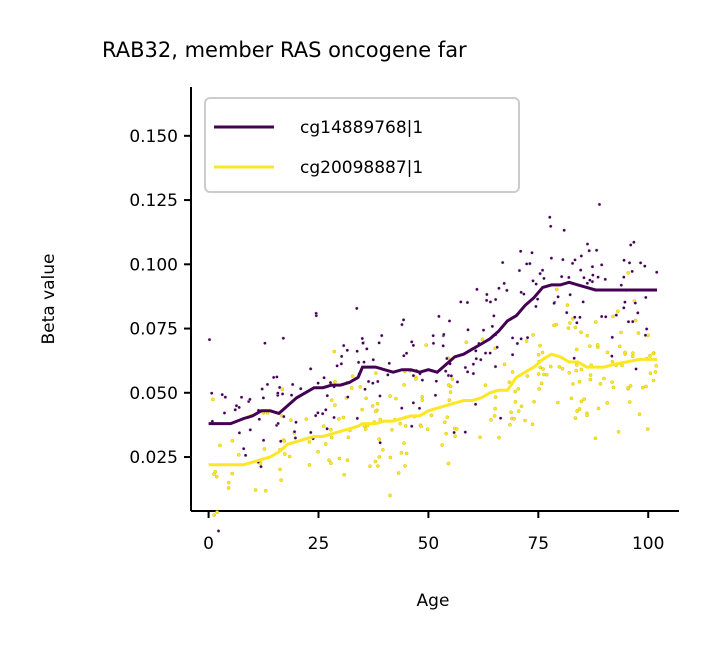 This screenshot has height=649, width=708. Describe the element at coordinates (153, 330) in the screenshot. I see `y-tick-label: 0.075` at that location.